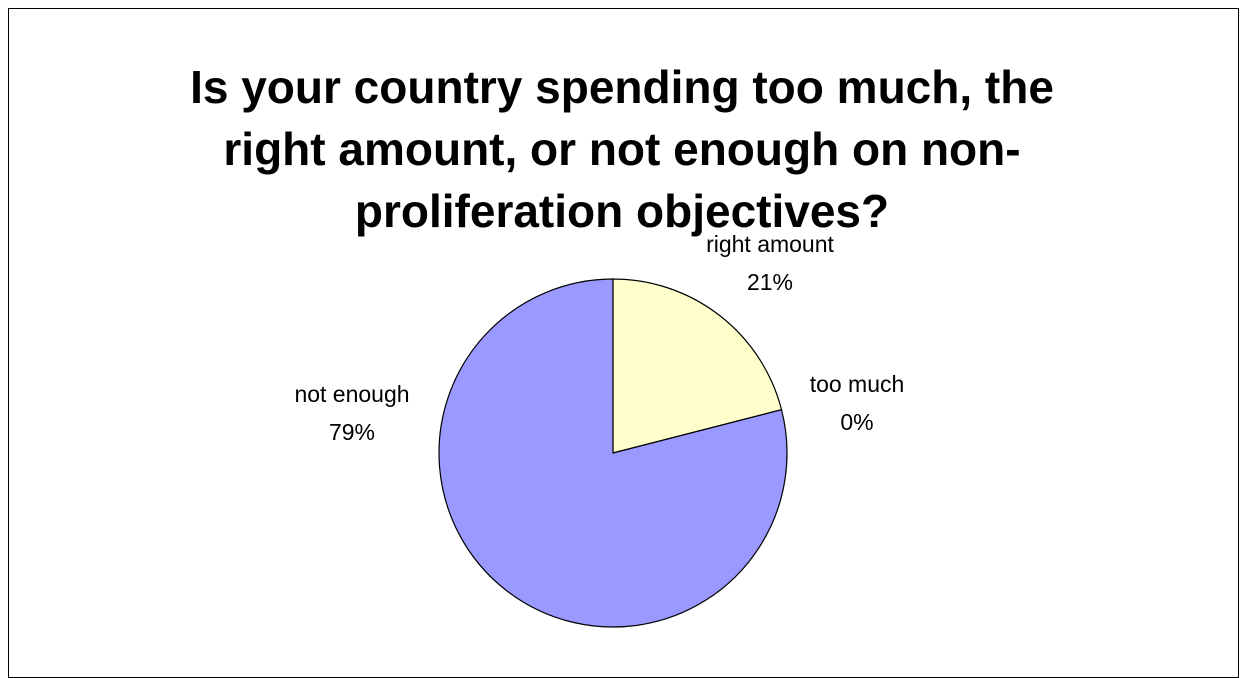 This screenshot has height=678, width=1244. Describe the element at coordinates (351, 394) in the screenshot. I see `slice-label-not-enough: not enough` at that location.